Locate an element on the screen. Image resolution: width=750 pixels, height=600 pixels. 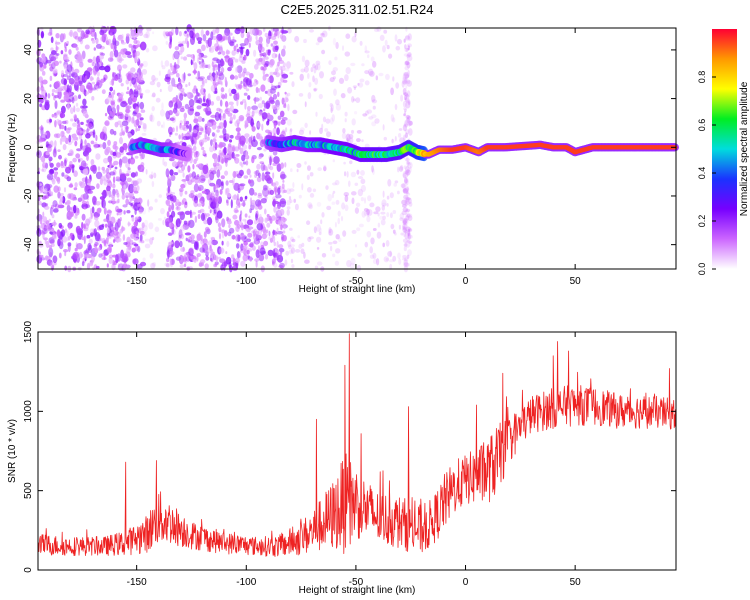
y-tick-label: 0 is located at coordinates (28, 147).